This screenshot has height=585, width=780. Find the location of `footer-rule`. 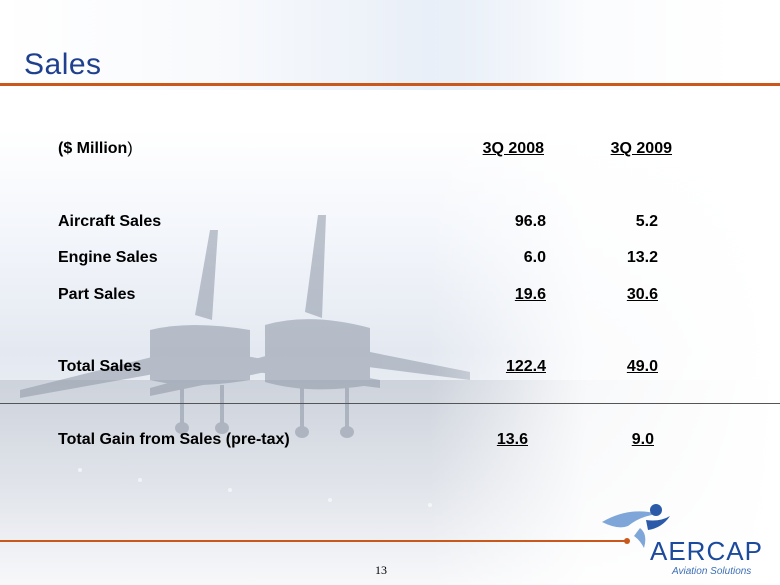

footer-rule is located at coordinates (314, 541).